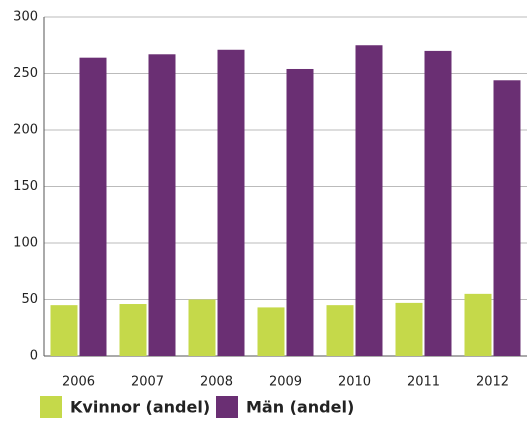  Describe the element at coordinates (34, 356) in the screenshot. I see `y-tick-label: 0` at that location.